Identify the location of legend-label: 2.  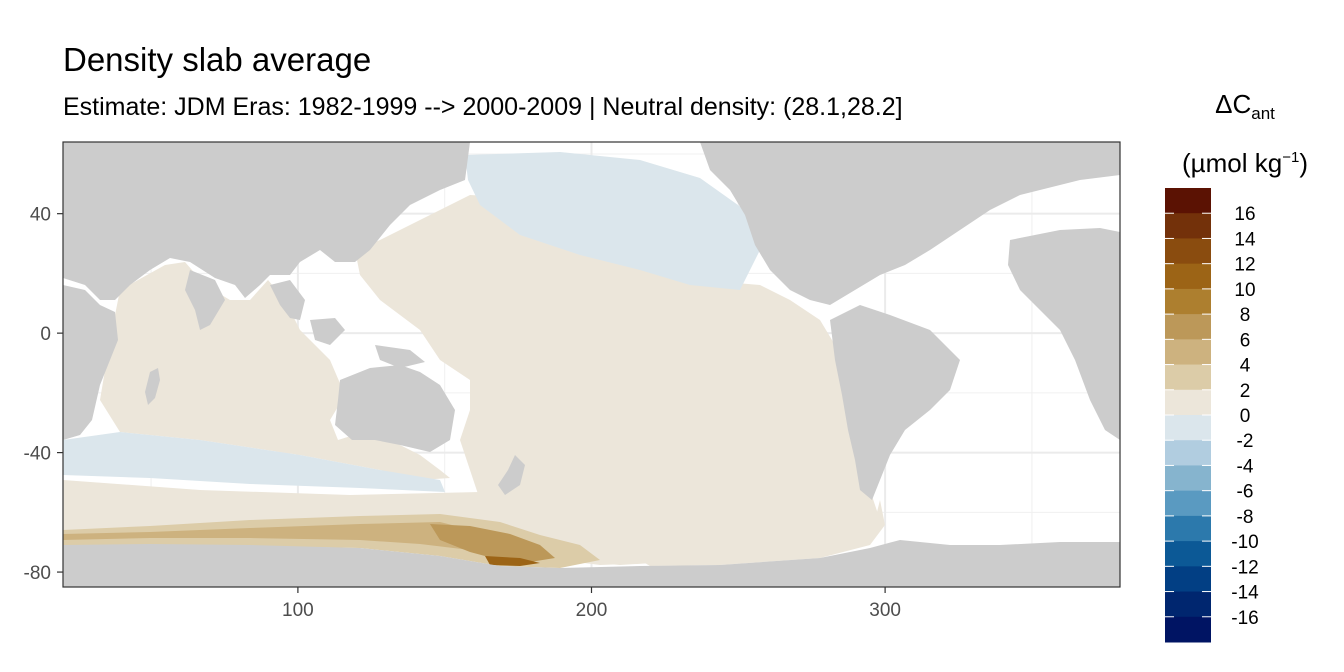
(1245, 391).